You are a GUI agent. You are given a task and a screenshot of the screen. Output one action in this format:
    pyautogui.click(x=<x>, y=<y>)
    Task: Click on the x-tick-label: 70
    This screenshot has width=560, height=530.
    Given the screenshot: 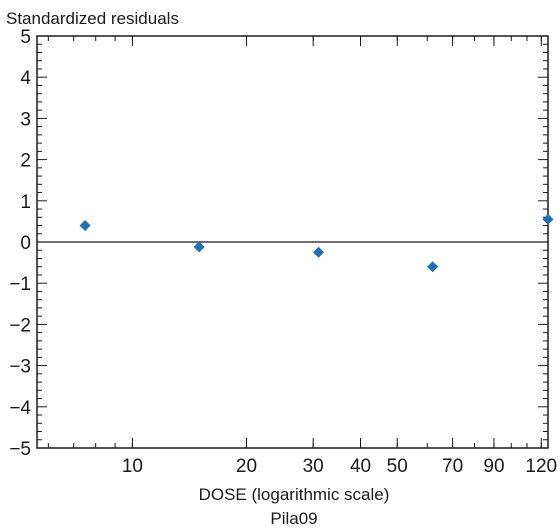 What is the action you would take?
    pyautogui.click(x=452, y=466)
    